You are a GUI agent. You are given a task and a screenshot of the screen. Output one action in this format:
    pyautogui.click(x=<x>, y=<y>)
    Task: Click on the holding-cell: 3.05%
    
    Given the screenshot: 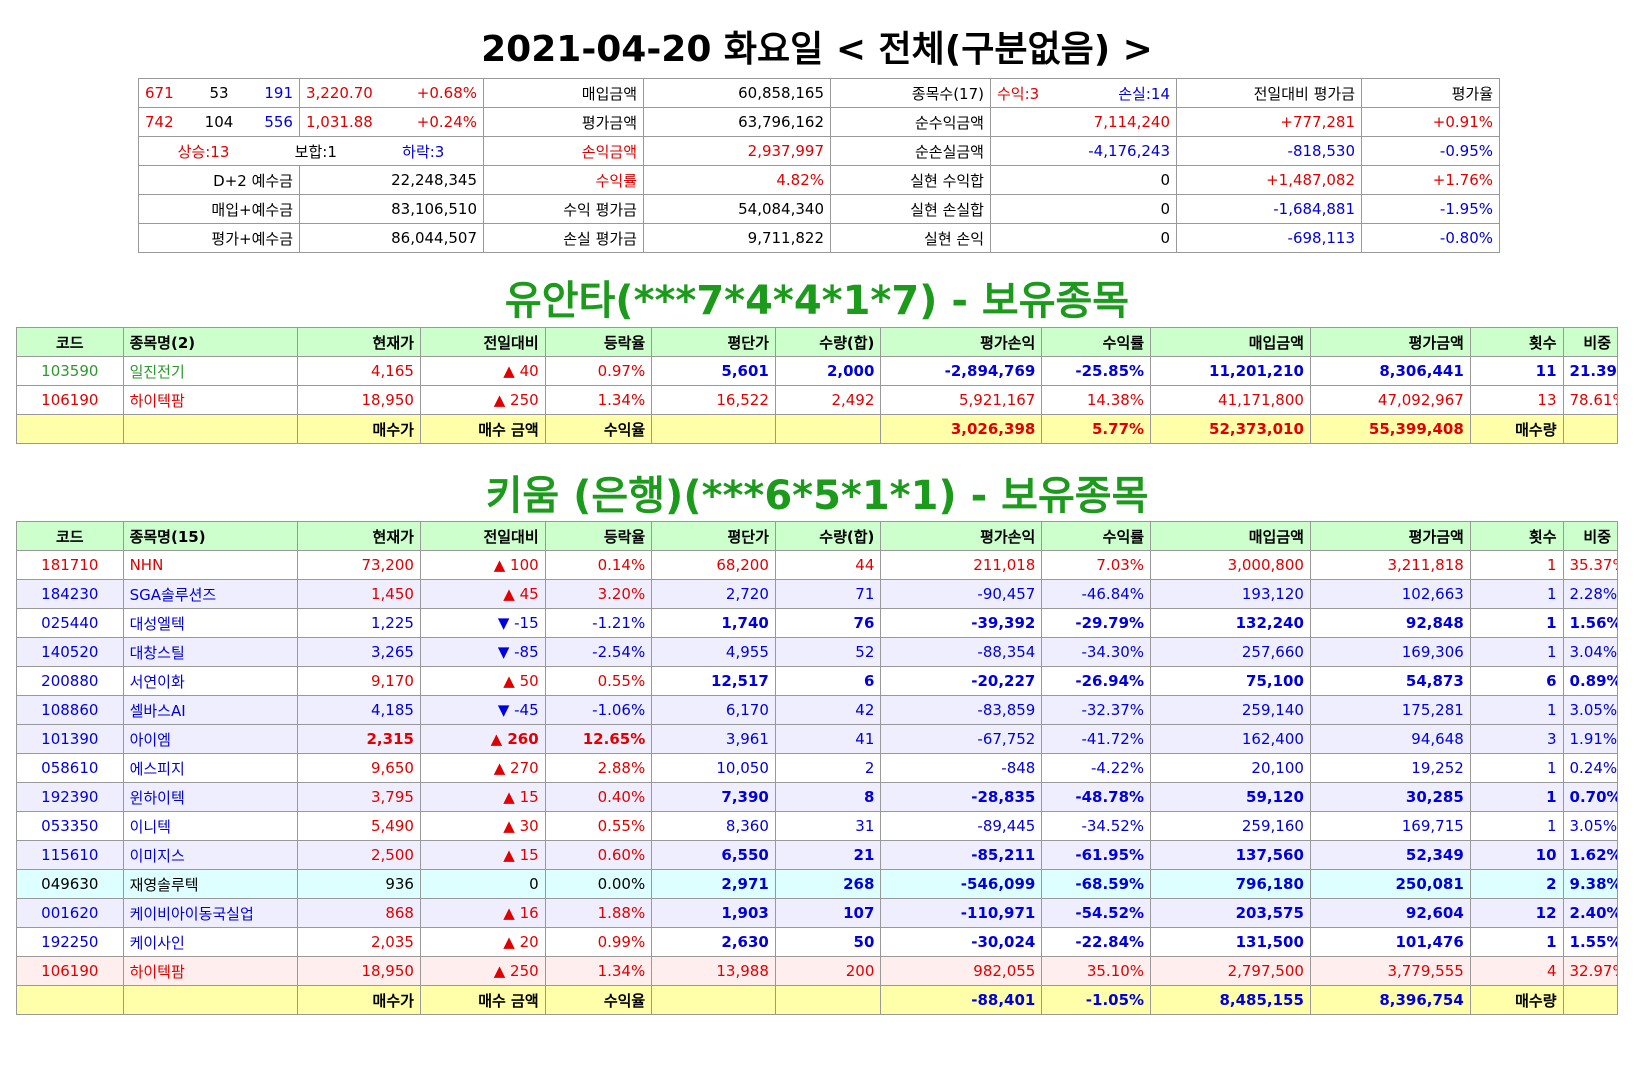 What is the action you would take?
    pyautogui.click(x=1590, y=710)
    